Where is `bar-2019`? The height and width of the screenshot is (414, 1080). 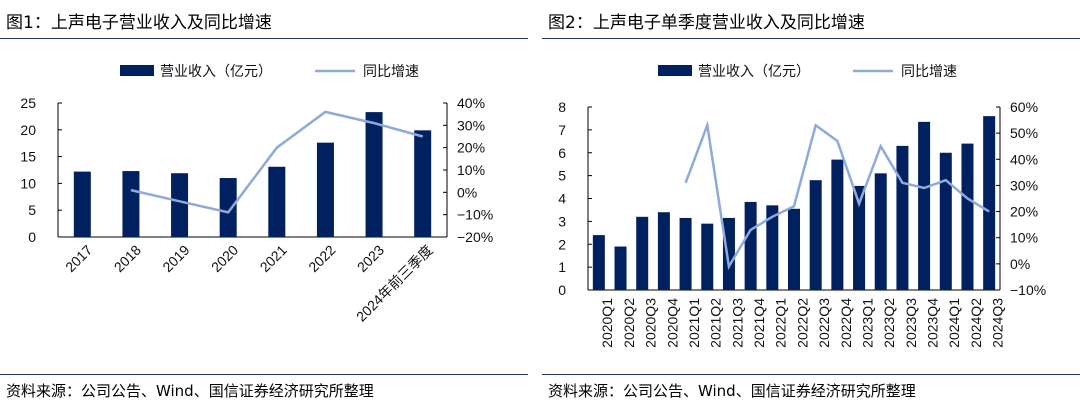
bar-2019 is located at coordinates (180, 205).